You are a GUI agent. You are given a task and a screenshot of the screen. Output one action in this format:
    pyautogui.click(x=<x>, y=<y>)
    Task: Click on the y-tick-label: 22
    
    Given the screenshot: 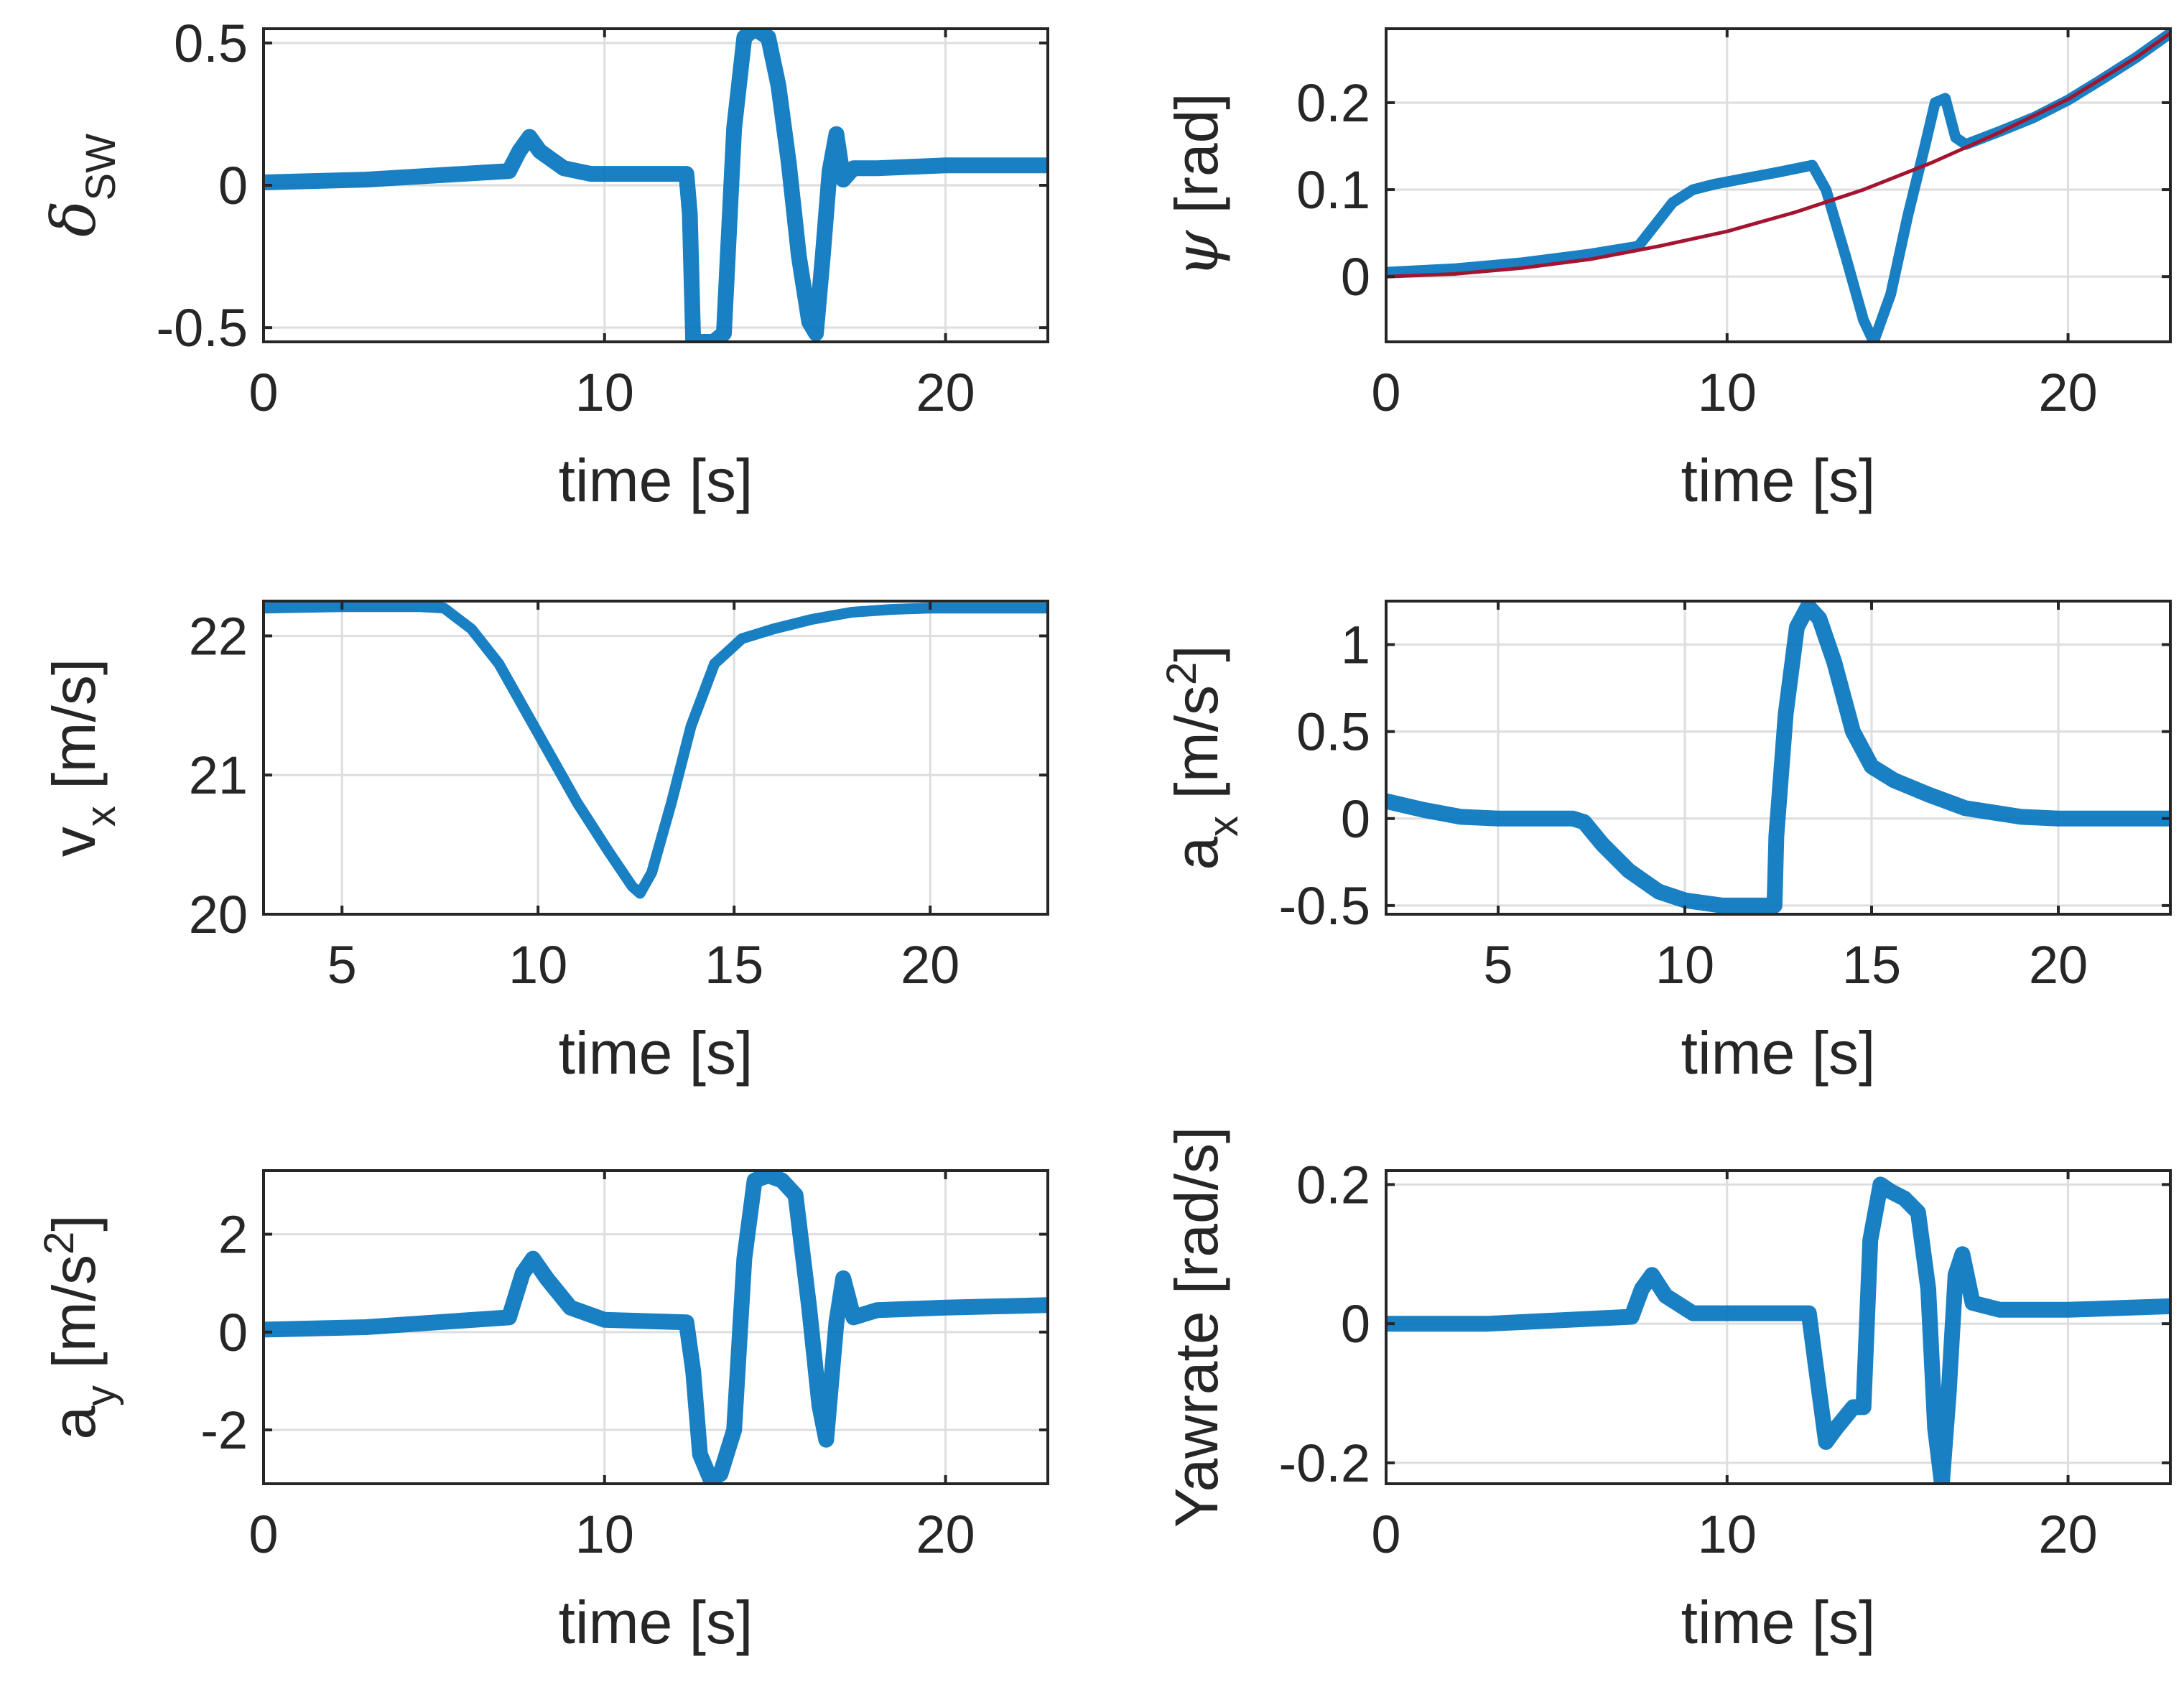 What is the action you would take?
    pyautogui.click(x=218, y=636)
    